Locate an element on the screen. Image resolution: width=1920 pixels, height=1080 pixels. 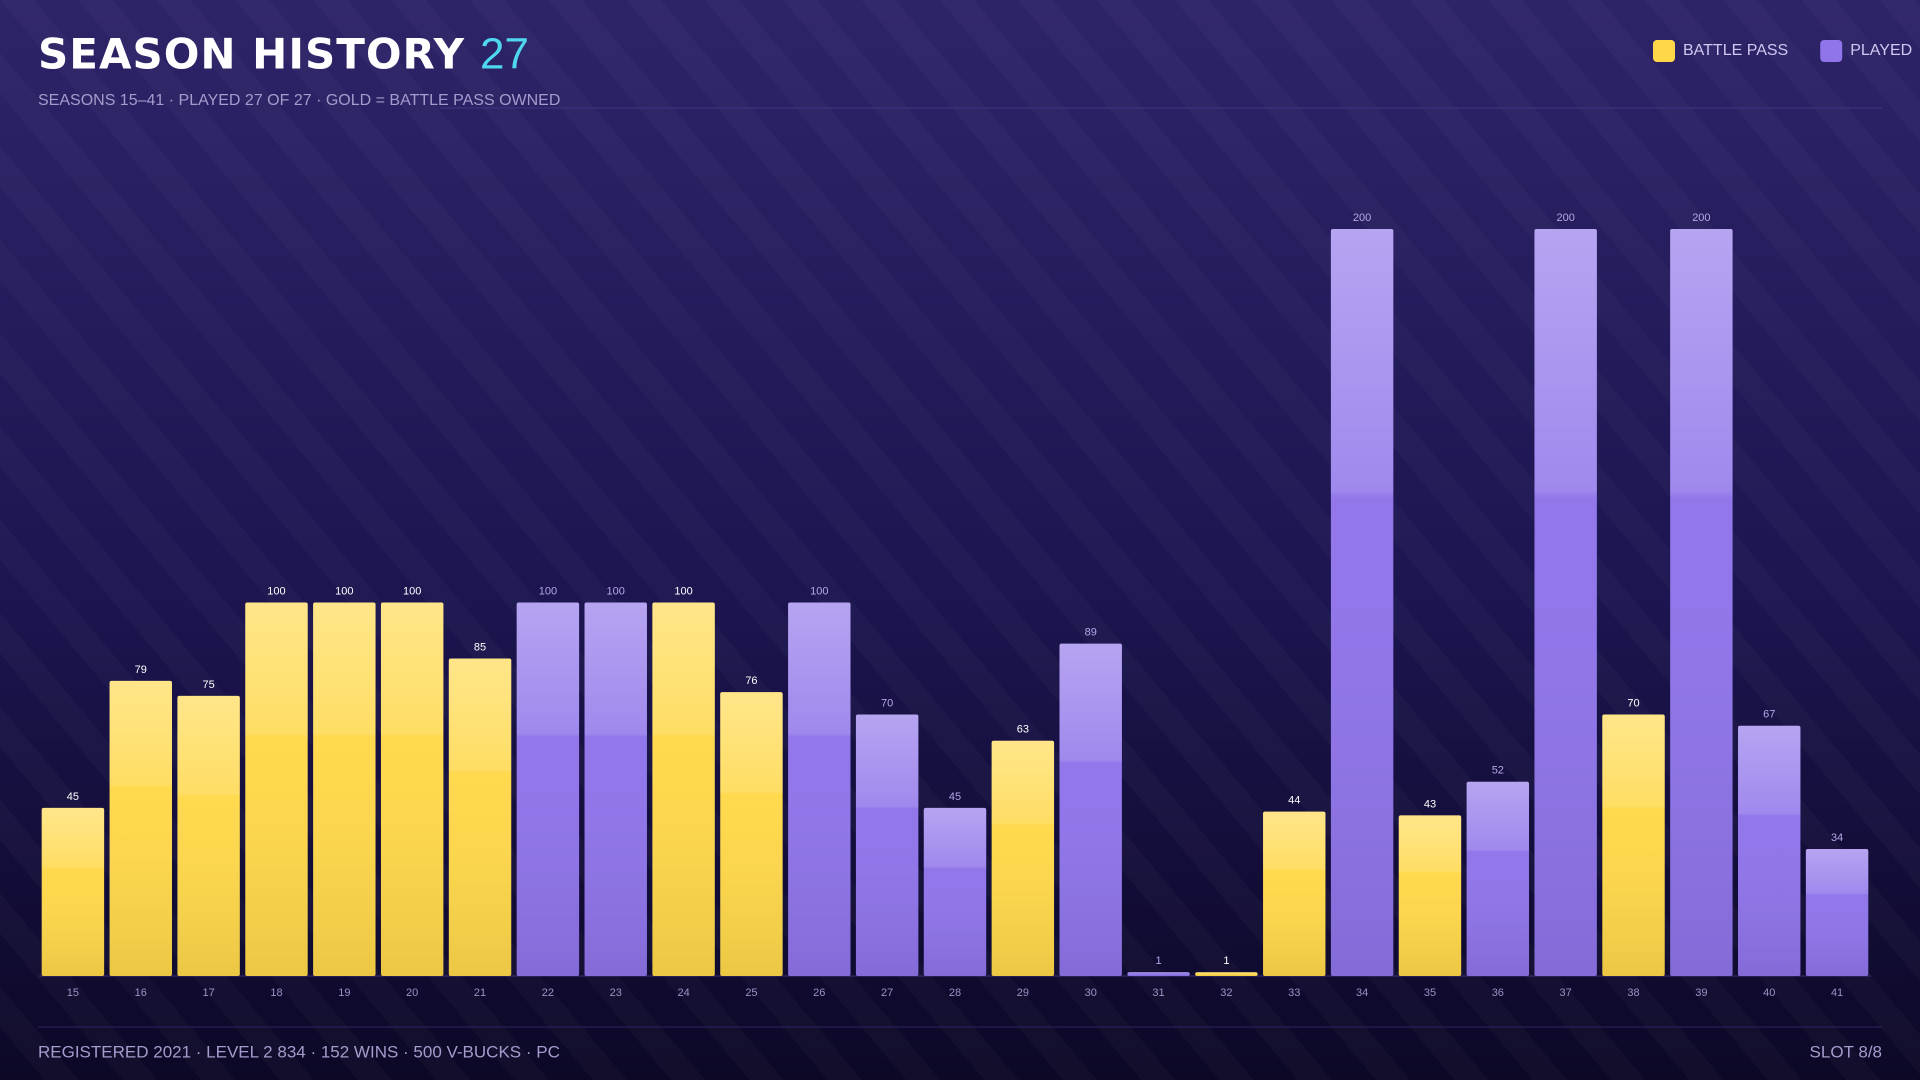
value-label: 85 is located at coordinates (480, 647).